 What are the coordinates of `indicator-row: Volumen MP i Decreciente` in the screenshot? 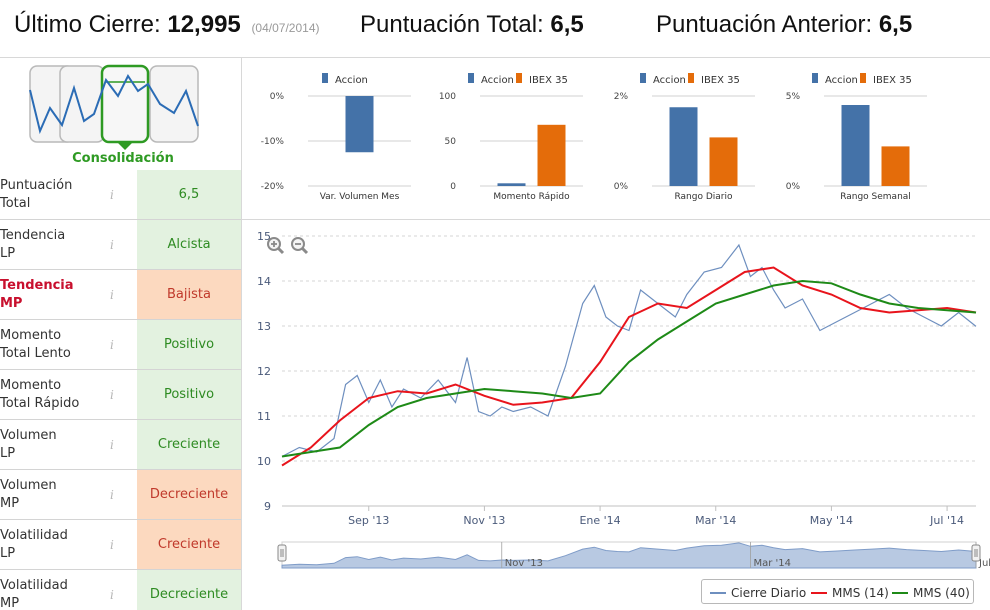 It's located at (120, 495).